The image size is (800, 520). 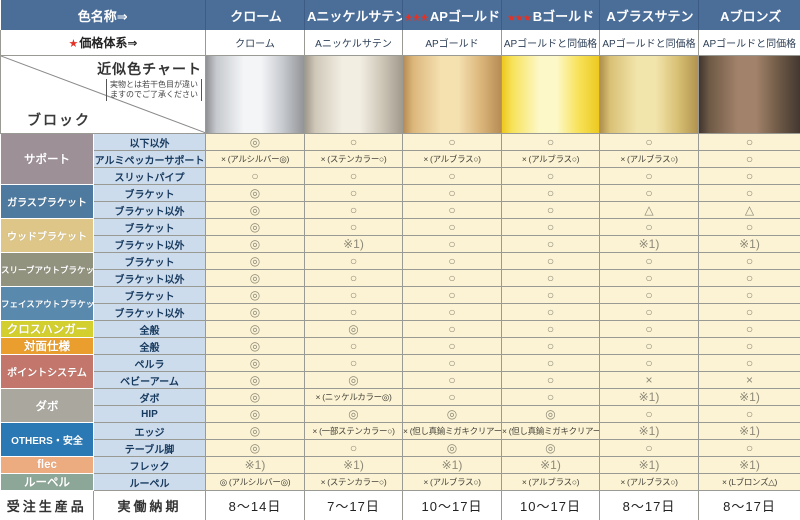 I want to click on corner-label: 色名称⇒, so click(x=103, y=15).